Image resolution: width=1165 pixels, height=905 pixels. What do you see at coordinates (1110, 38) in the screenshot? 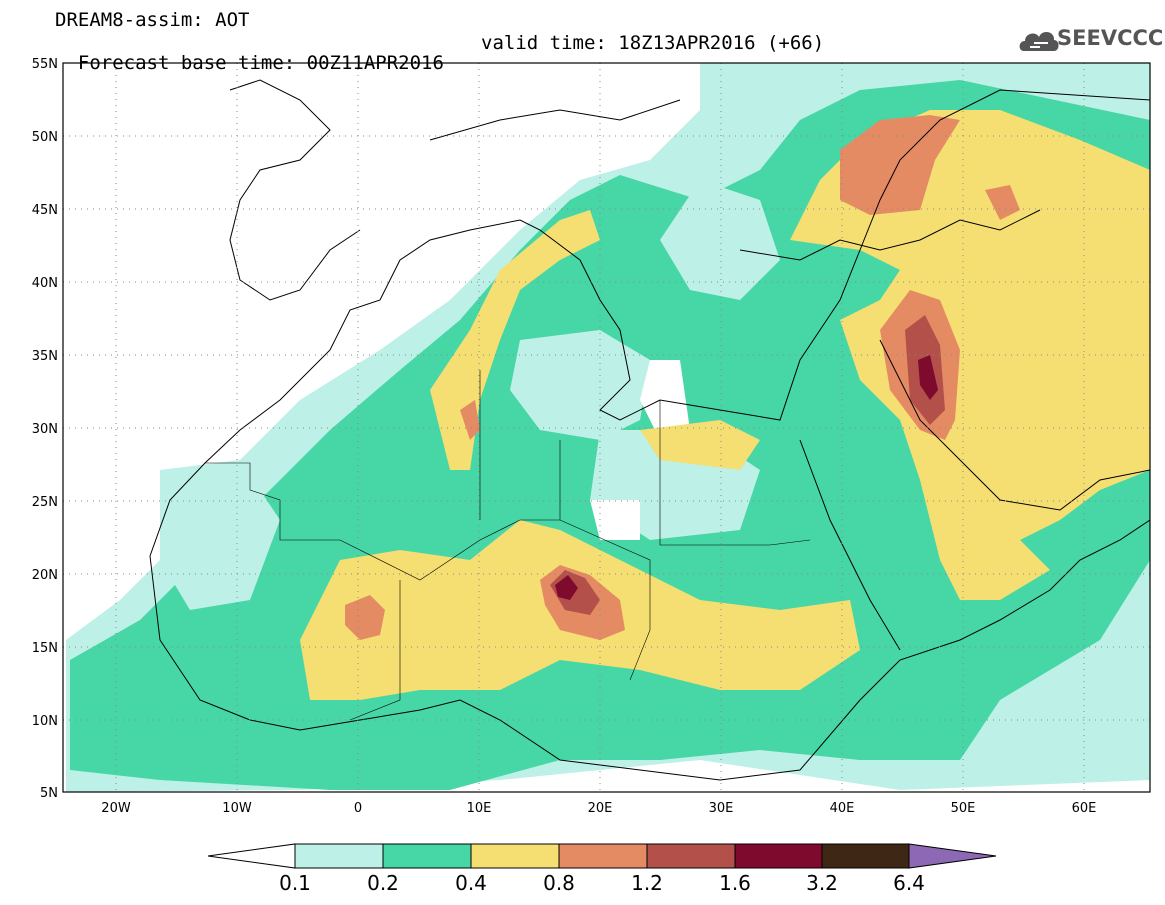
I see `logo-text: SEEVCCC` at bounding box center [1110, 38].